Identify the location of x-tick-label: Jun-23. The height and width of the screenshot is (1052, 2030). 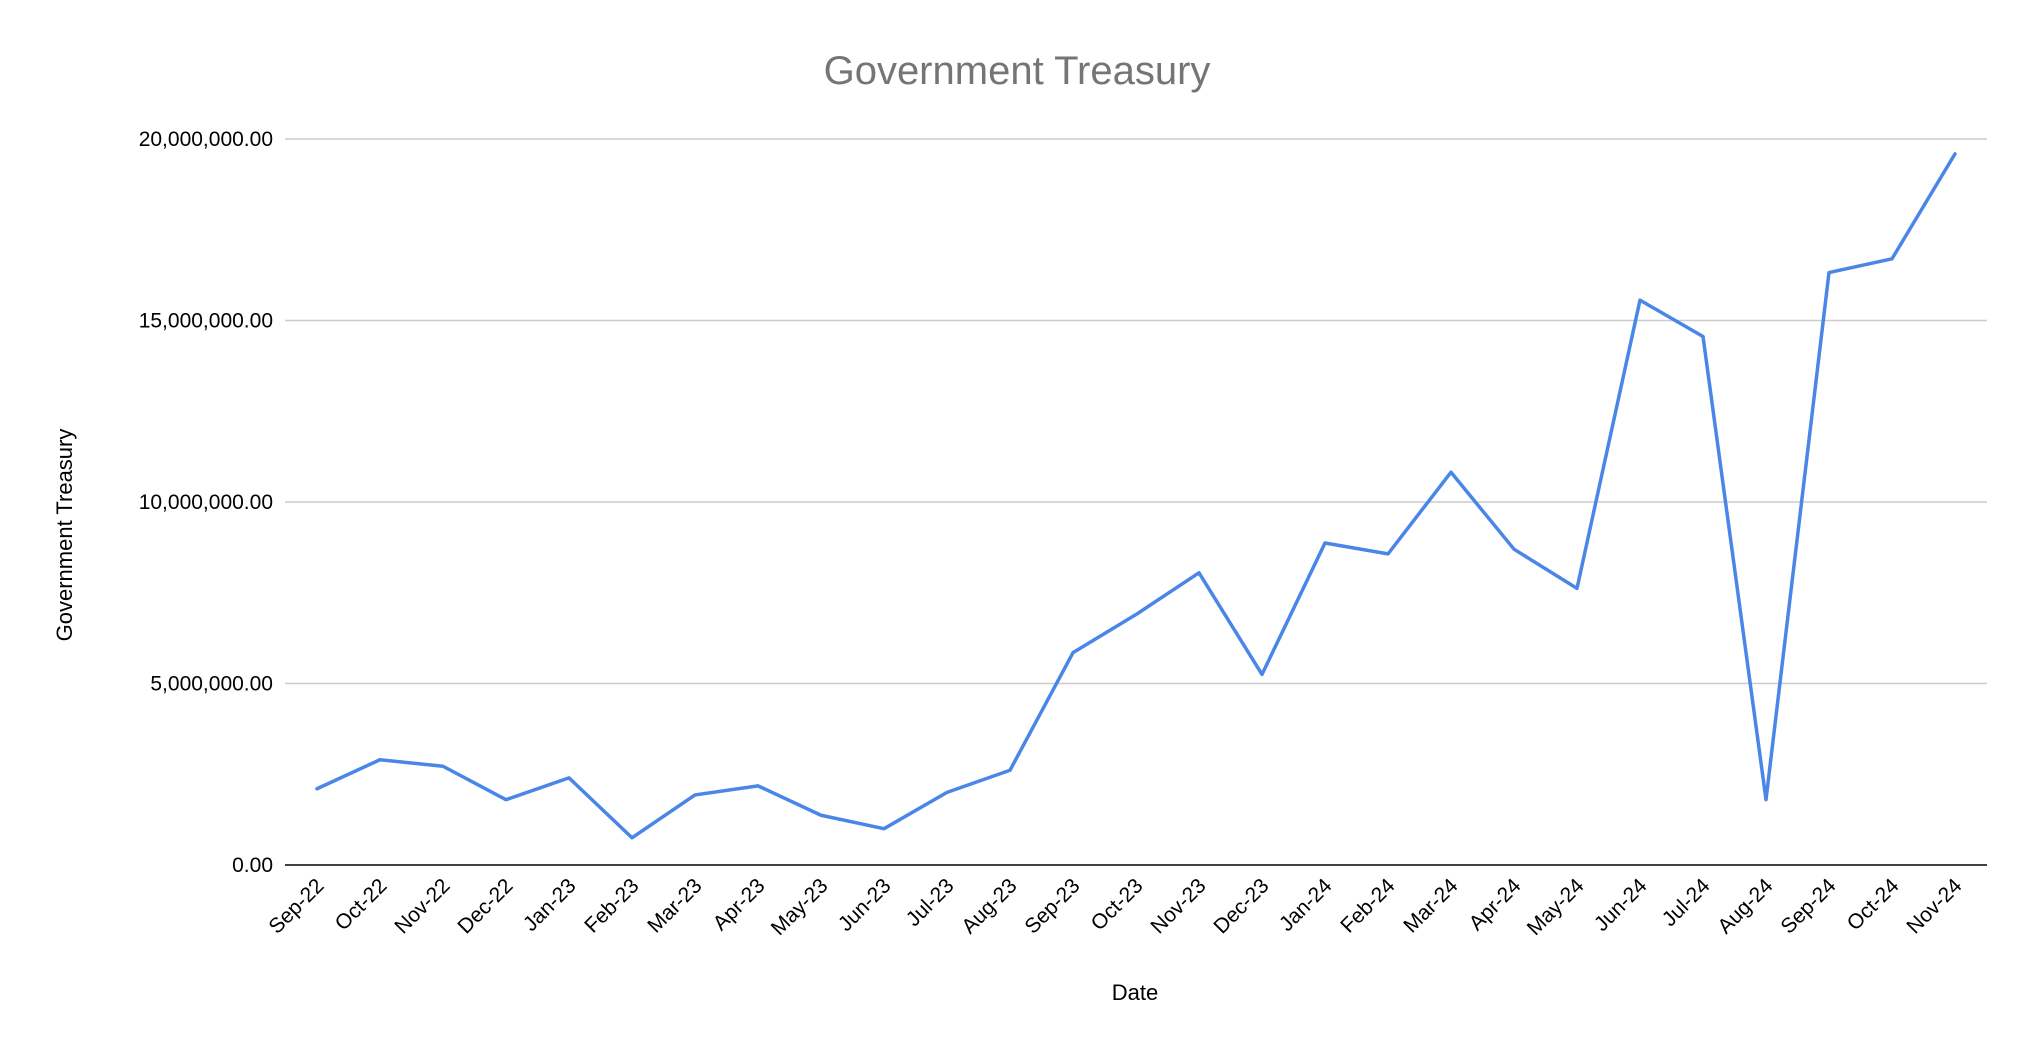
(865, 905).